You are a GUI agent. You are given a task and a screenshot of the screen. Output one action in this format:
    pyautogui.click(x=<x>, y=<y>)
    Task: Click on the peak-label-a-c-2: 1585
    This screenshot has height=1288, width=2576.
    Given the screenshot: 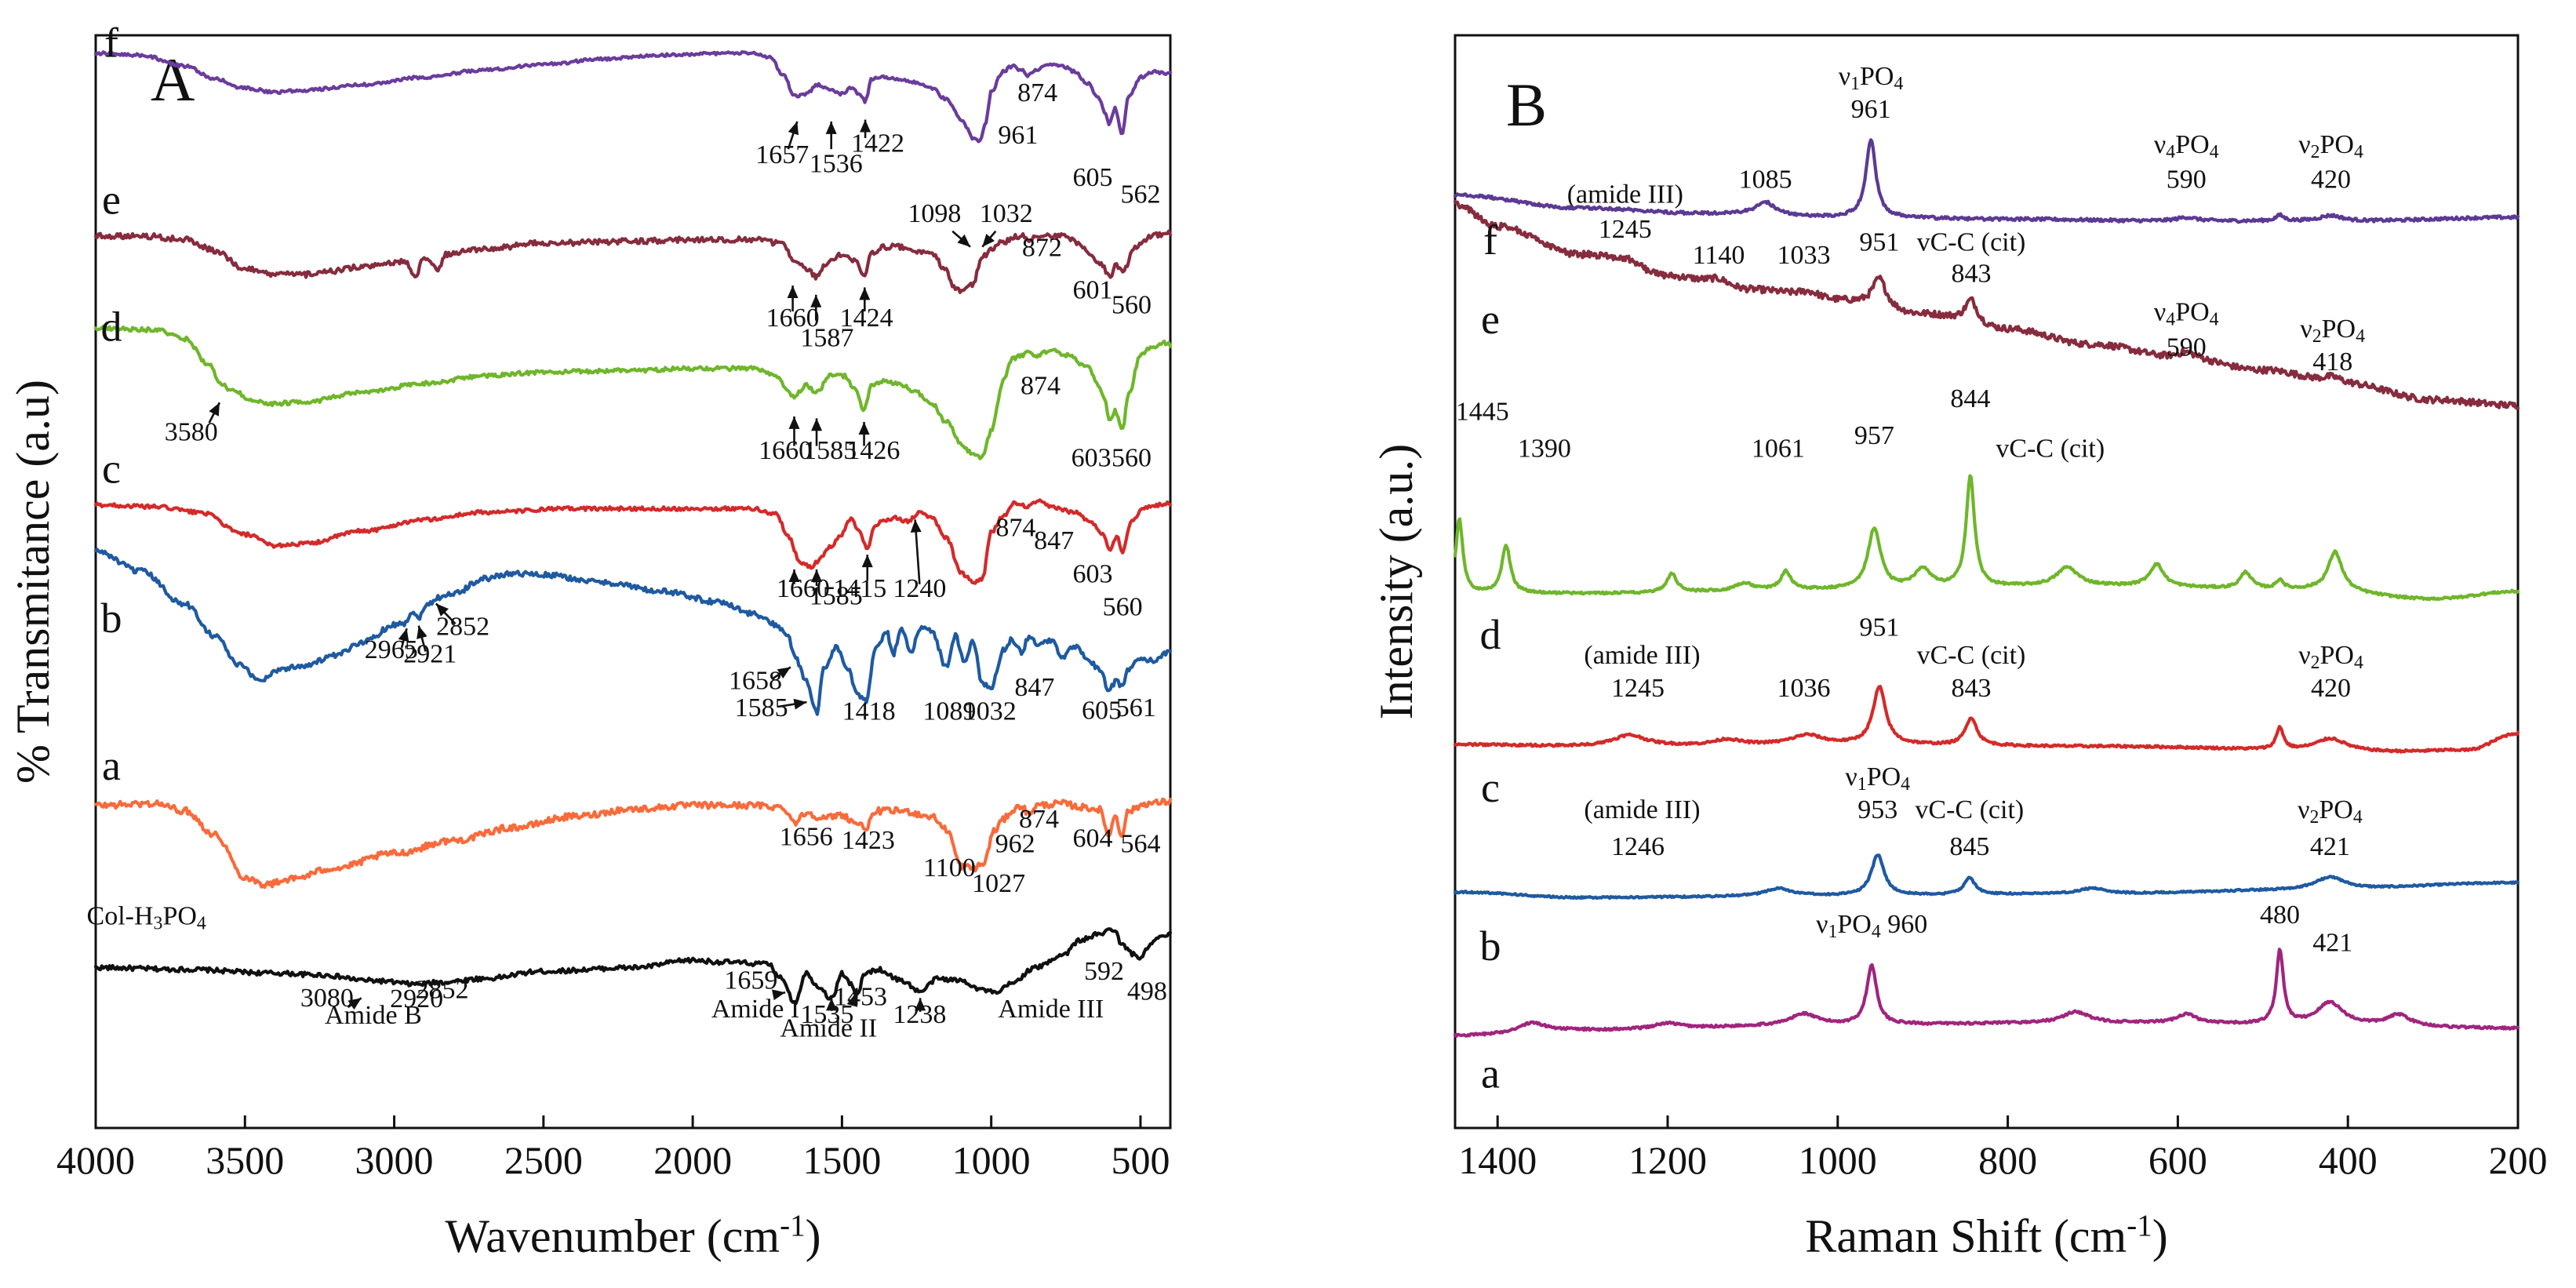 What is the action you would take?
    pyautogui.click(x=836, y=596)
    